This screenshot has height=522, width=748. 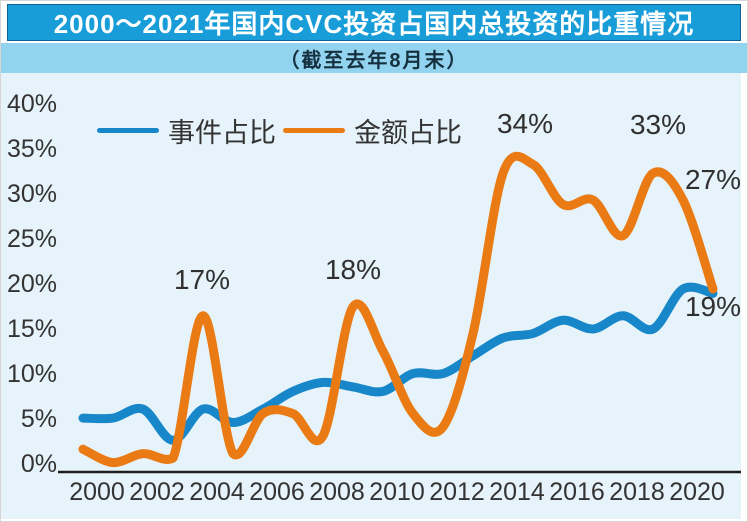 What do you see at coordinates (713, 179) in the screenshot?
I see `data-point-label: 27%` at bounding box center [713, 179].